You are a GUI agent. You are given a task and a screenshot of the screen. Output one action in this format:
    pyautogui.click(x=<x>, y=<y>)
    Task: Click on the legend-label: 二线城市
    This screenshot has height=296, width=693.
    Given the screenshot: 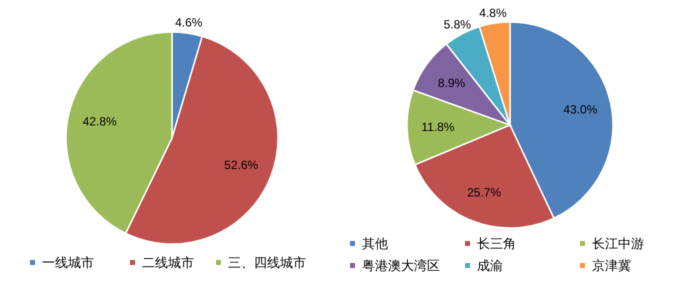 What is the action you would take?
    pyautogui.click(x=168, y=262)
    